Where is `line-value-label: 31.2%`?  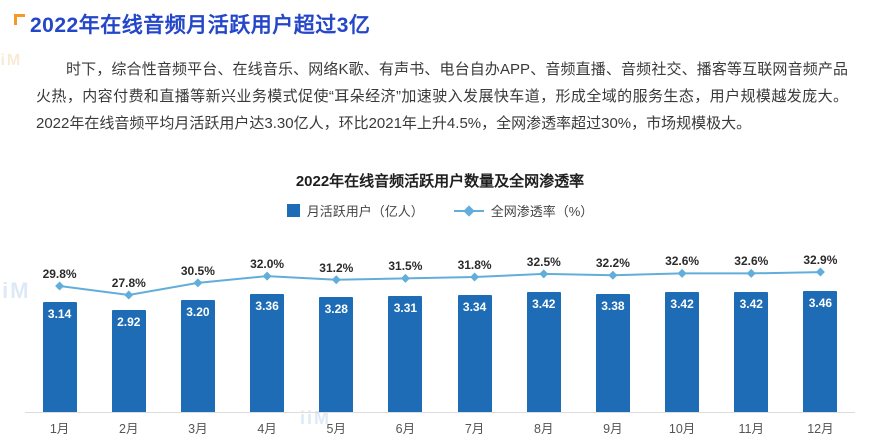
line-value-label: 31.2% is located at coordinates (336, 267).